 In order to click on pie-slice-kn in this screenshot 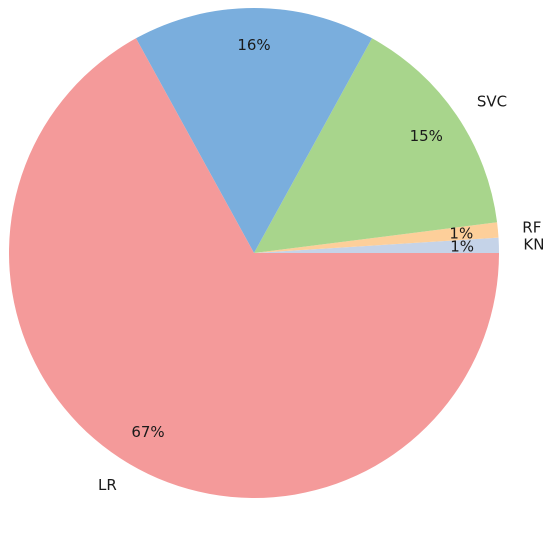, I will do `click(376, 245)`.